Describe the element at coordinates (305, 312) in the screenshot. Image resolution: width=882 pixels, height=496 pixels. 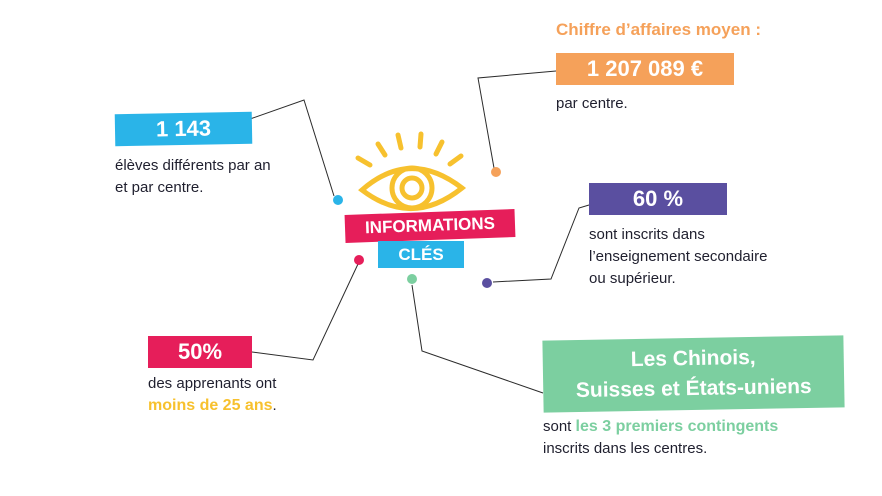
I see `connector-age` at that location.